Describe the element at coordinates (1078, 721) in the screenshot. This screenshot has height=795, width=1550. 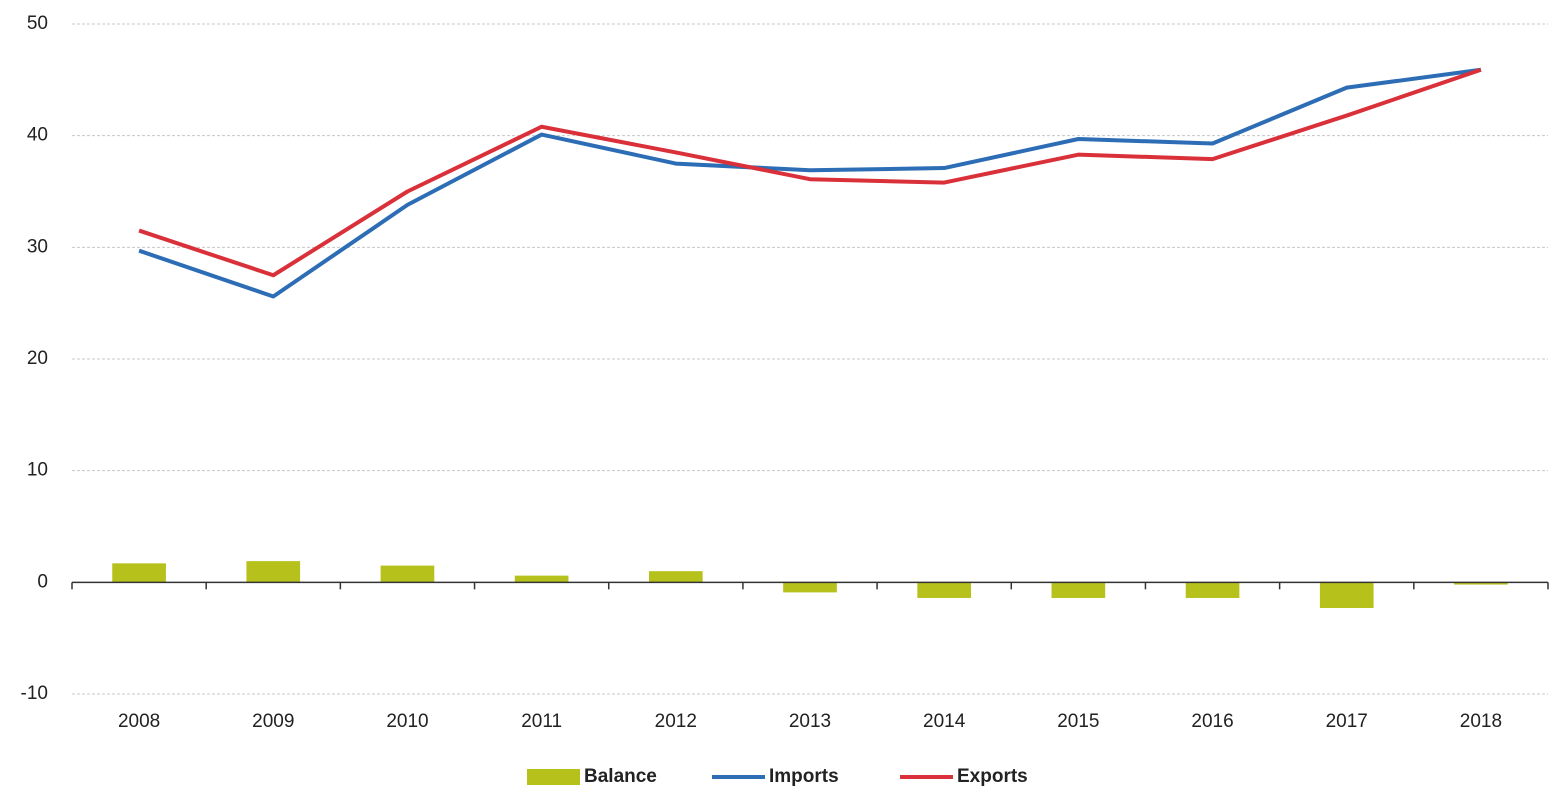
I see `x-tick-label: 2015` at that location.